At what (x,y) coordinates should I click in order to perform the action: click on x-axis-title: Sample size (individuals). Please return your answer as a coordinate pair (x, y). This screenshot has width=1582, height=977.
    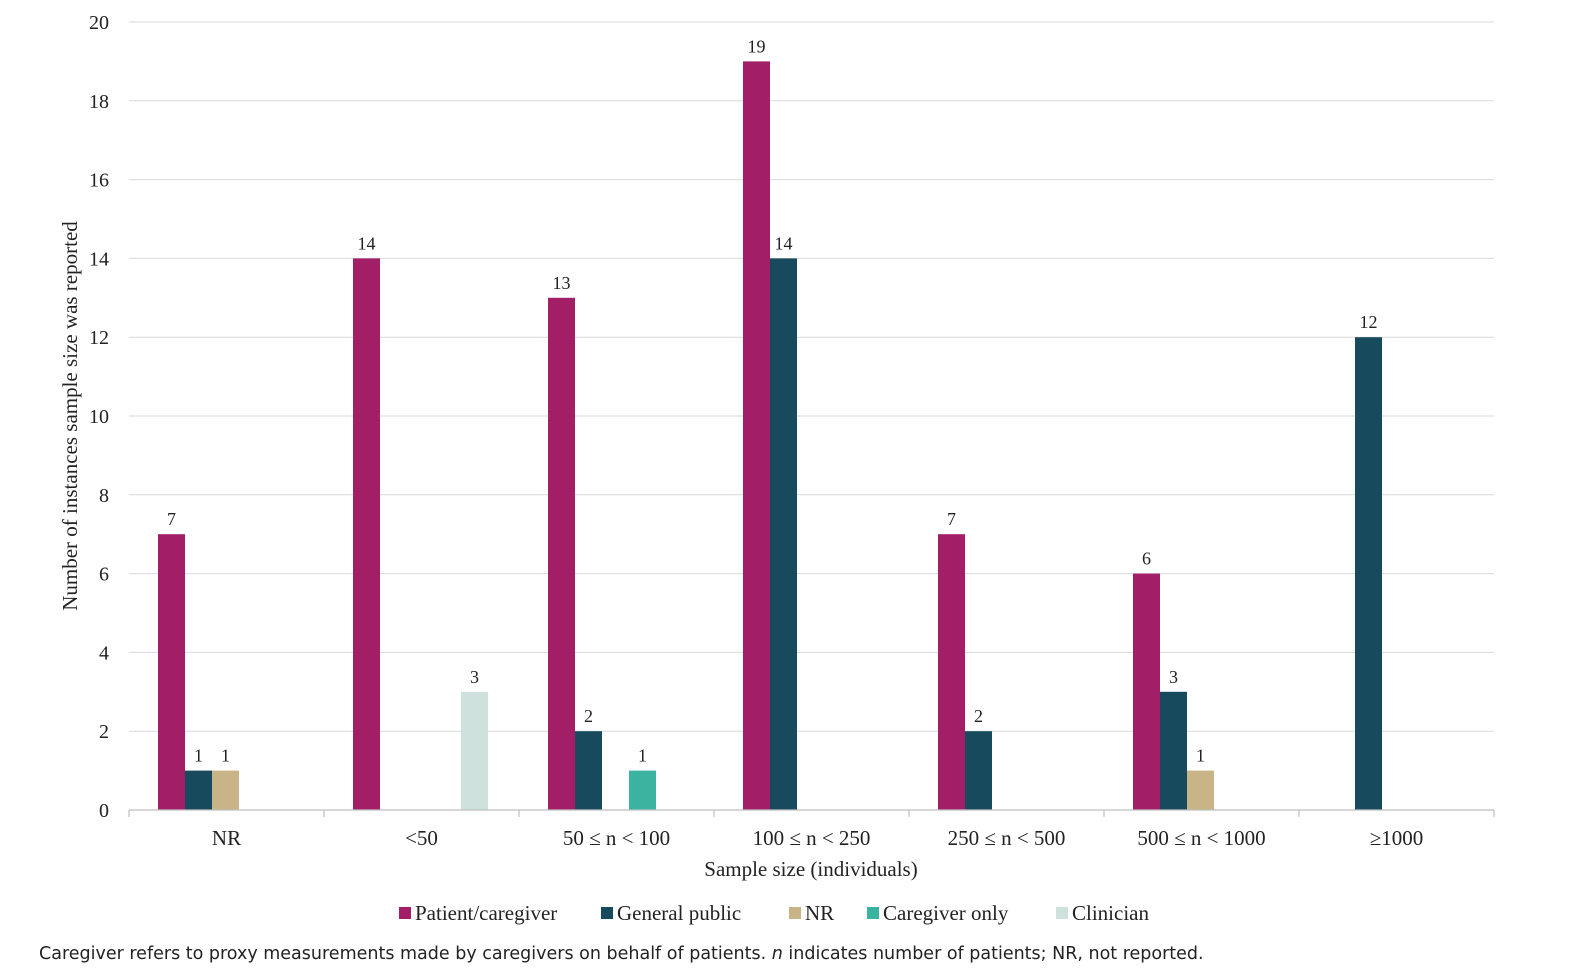
    Looking at the image, I should click on (810, 869).